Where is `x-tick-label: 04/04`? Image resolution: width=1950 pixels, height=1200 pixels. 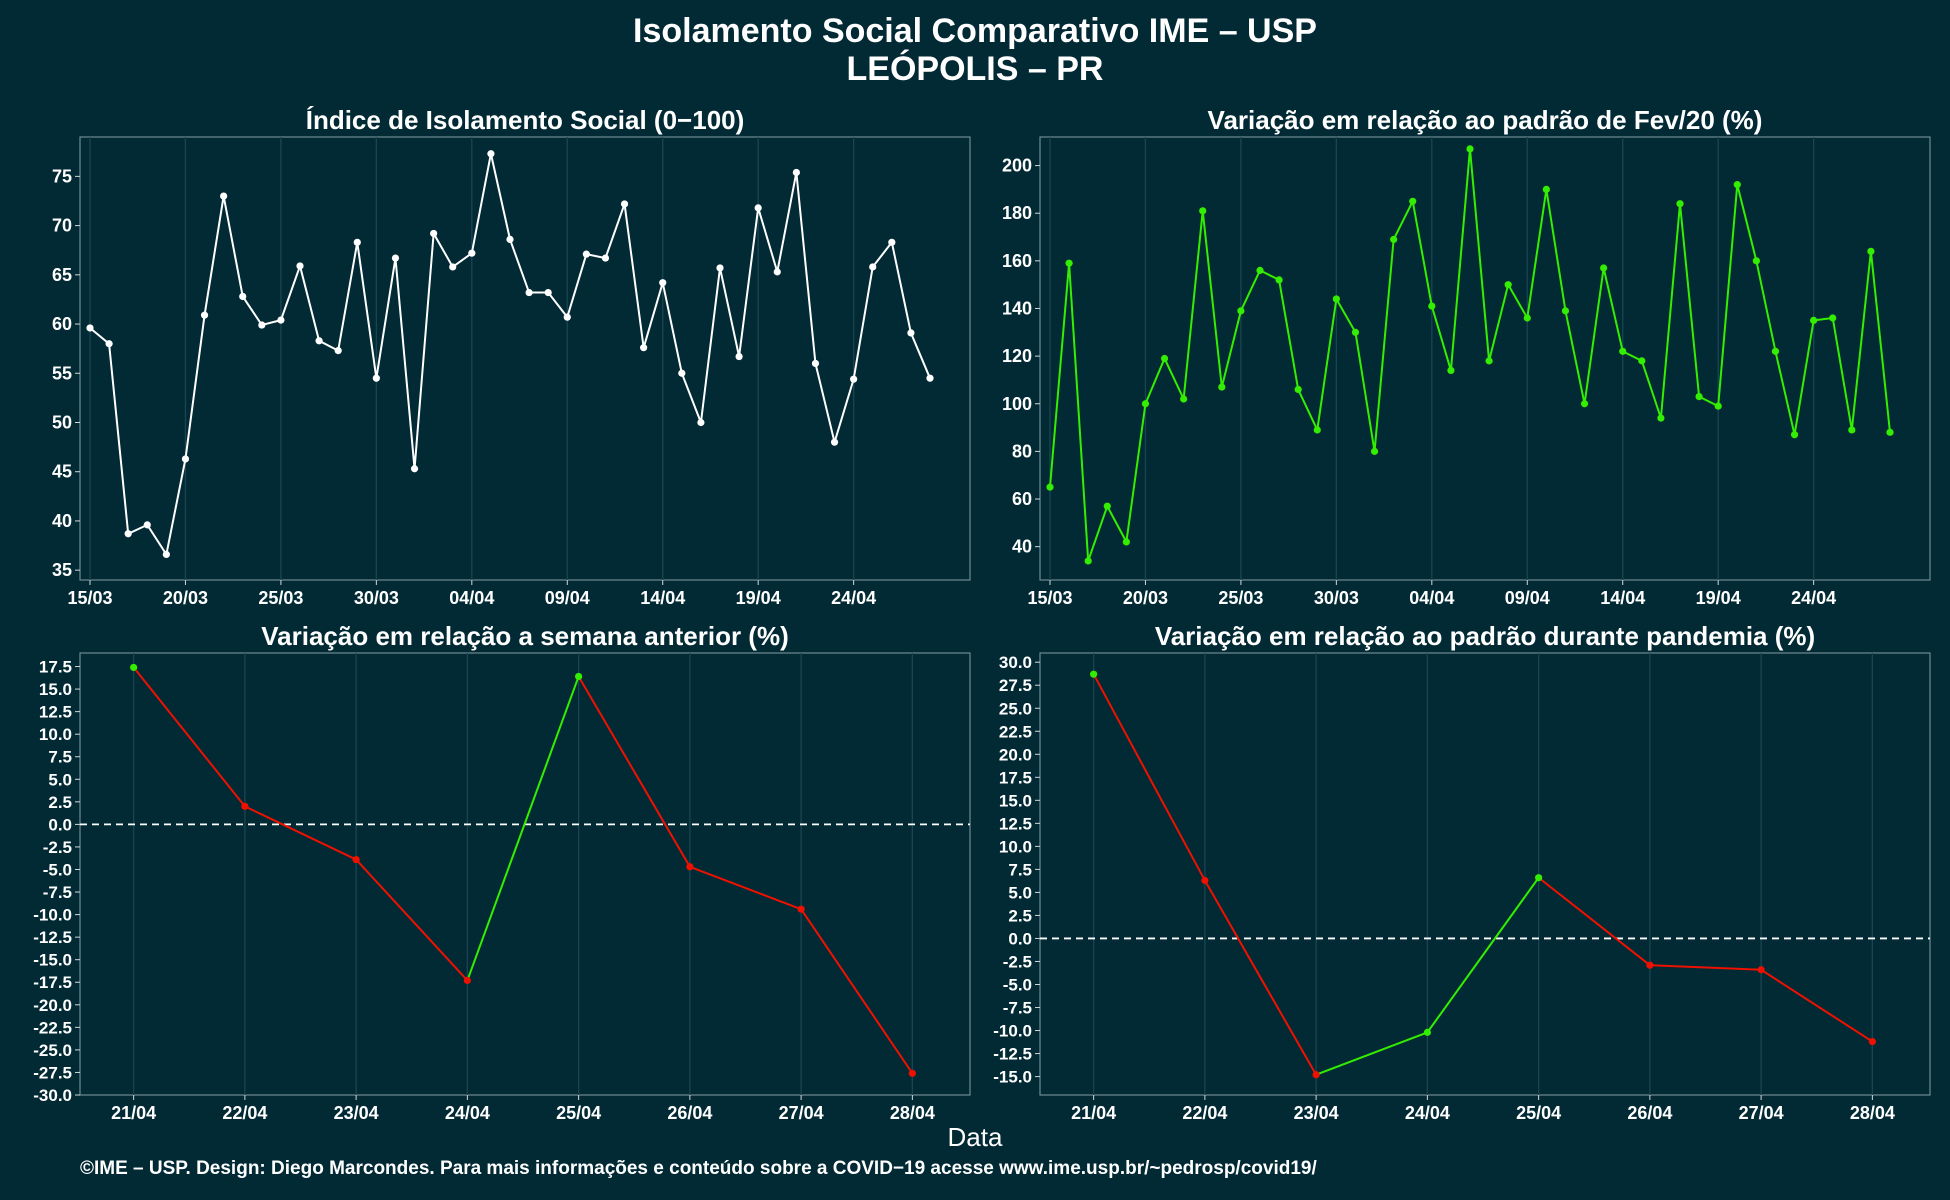 x-tick-label: 04/04 is located at coordinates (471, 598).